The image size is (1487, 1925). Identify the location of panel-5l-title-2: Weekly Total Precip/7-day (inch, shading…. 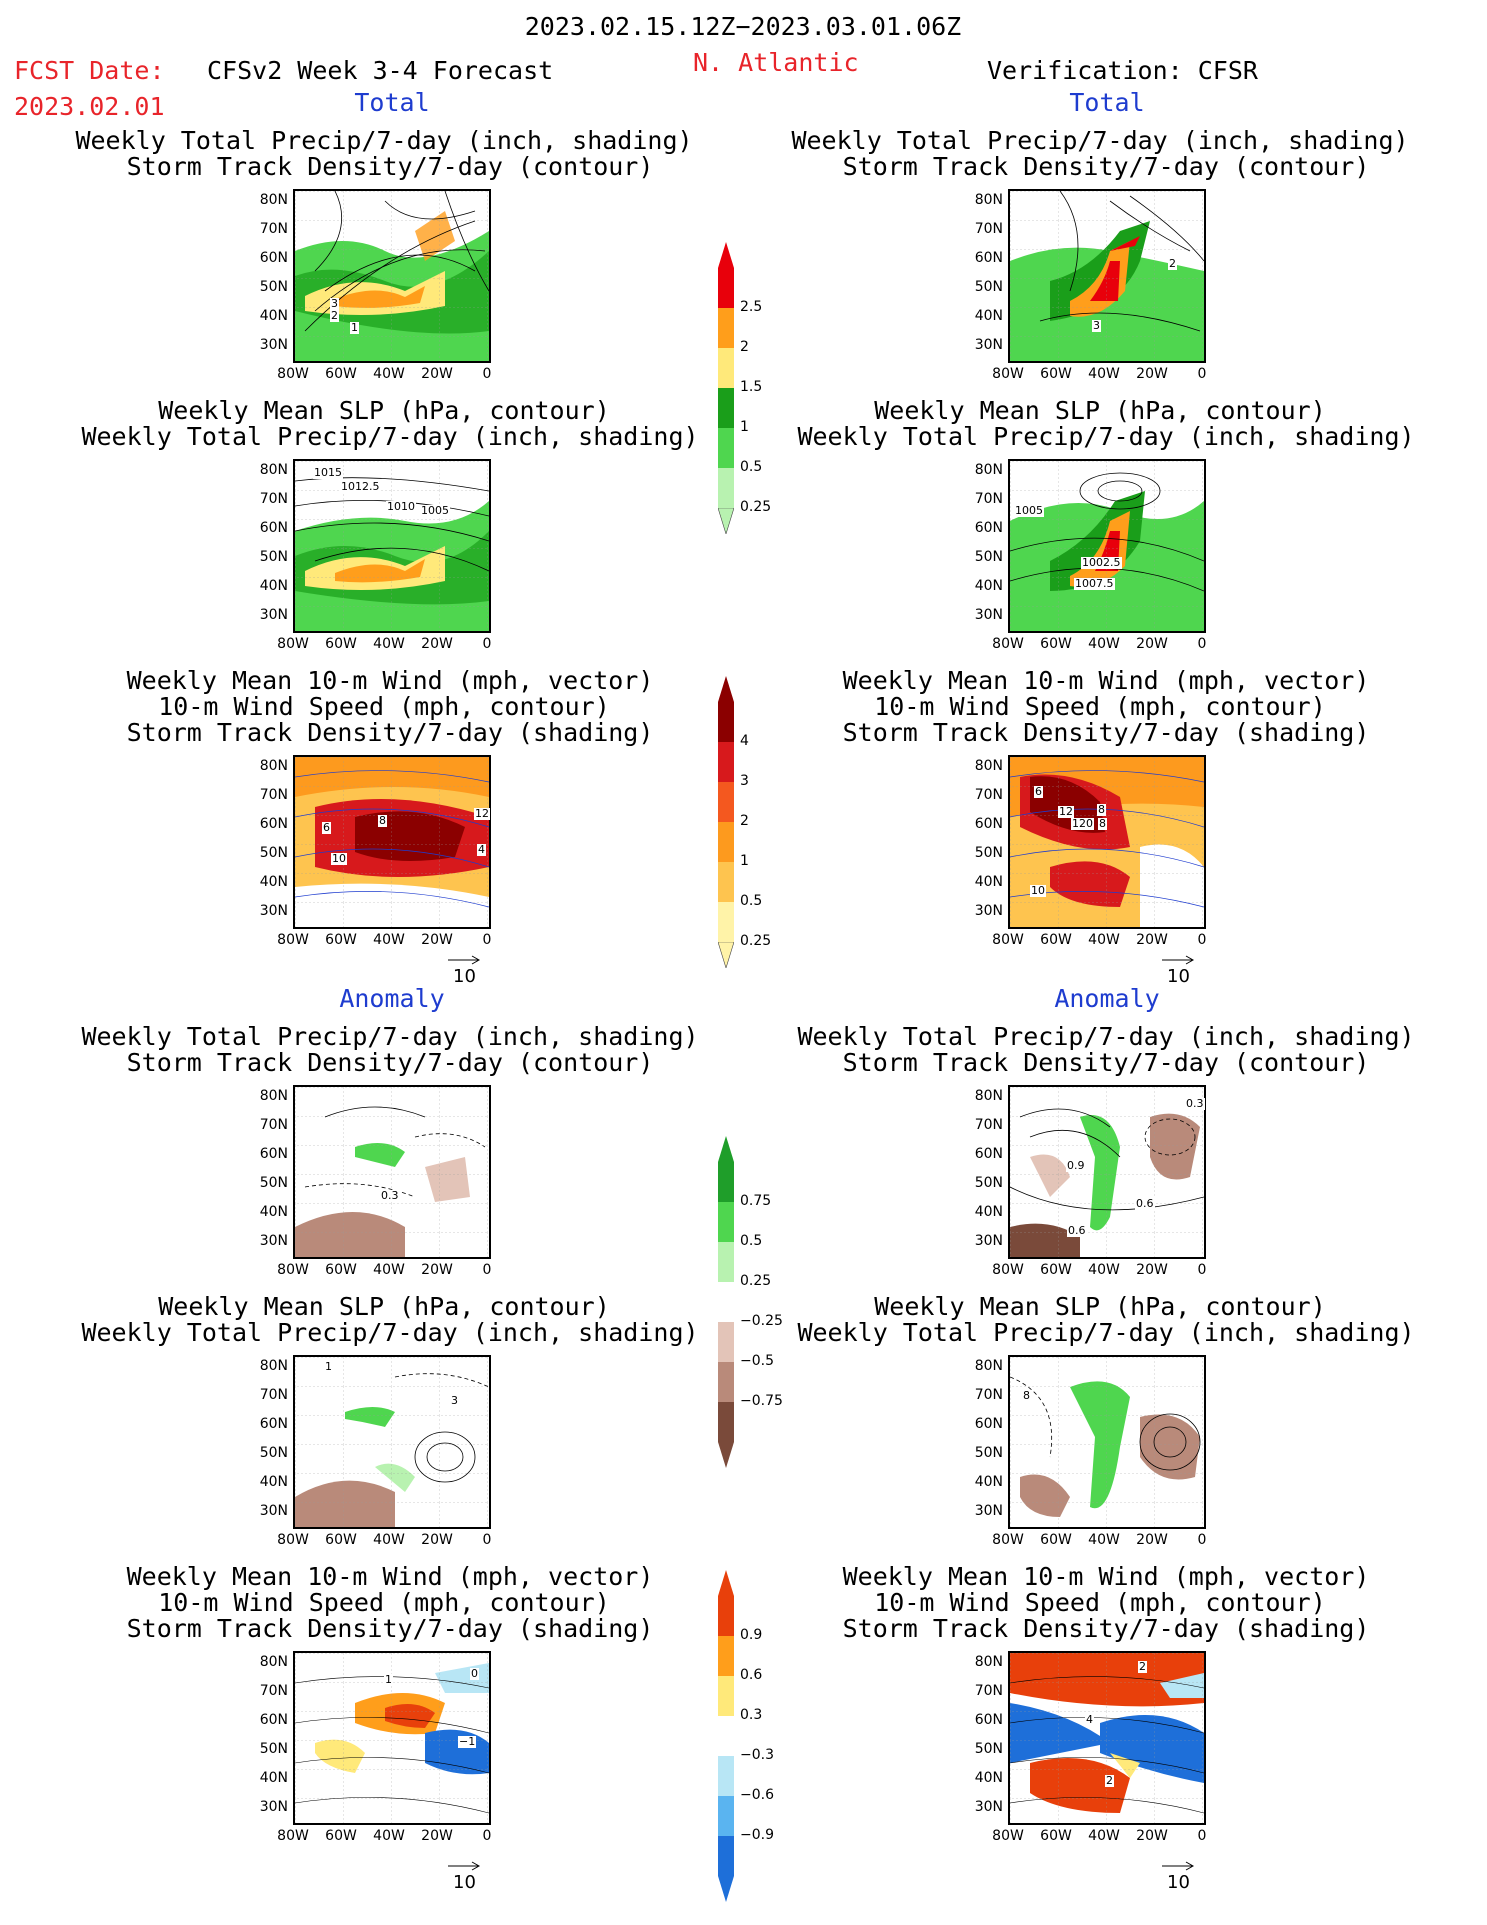
(390, 1332).